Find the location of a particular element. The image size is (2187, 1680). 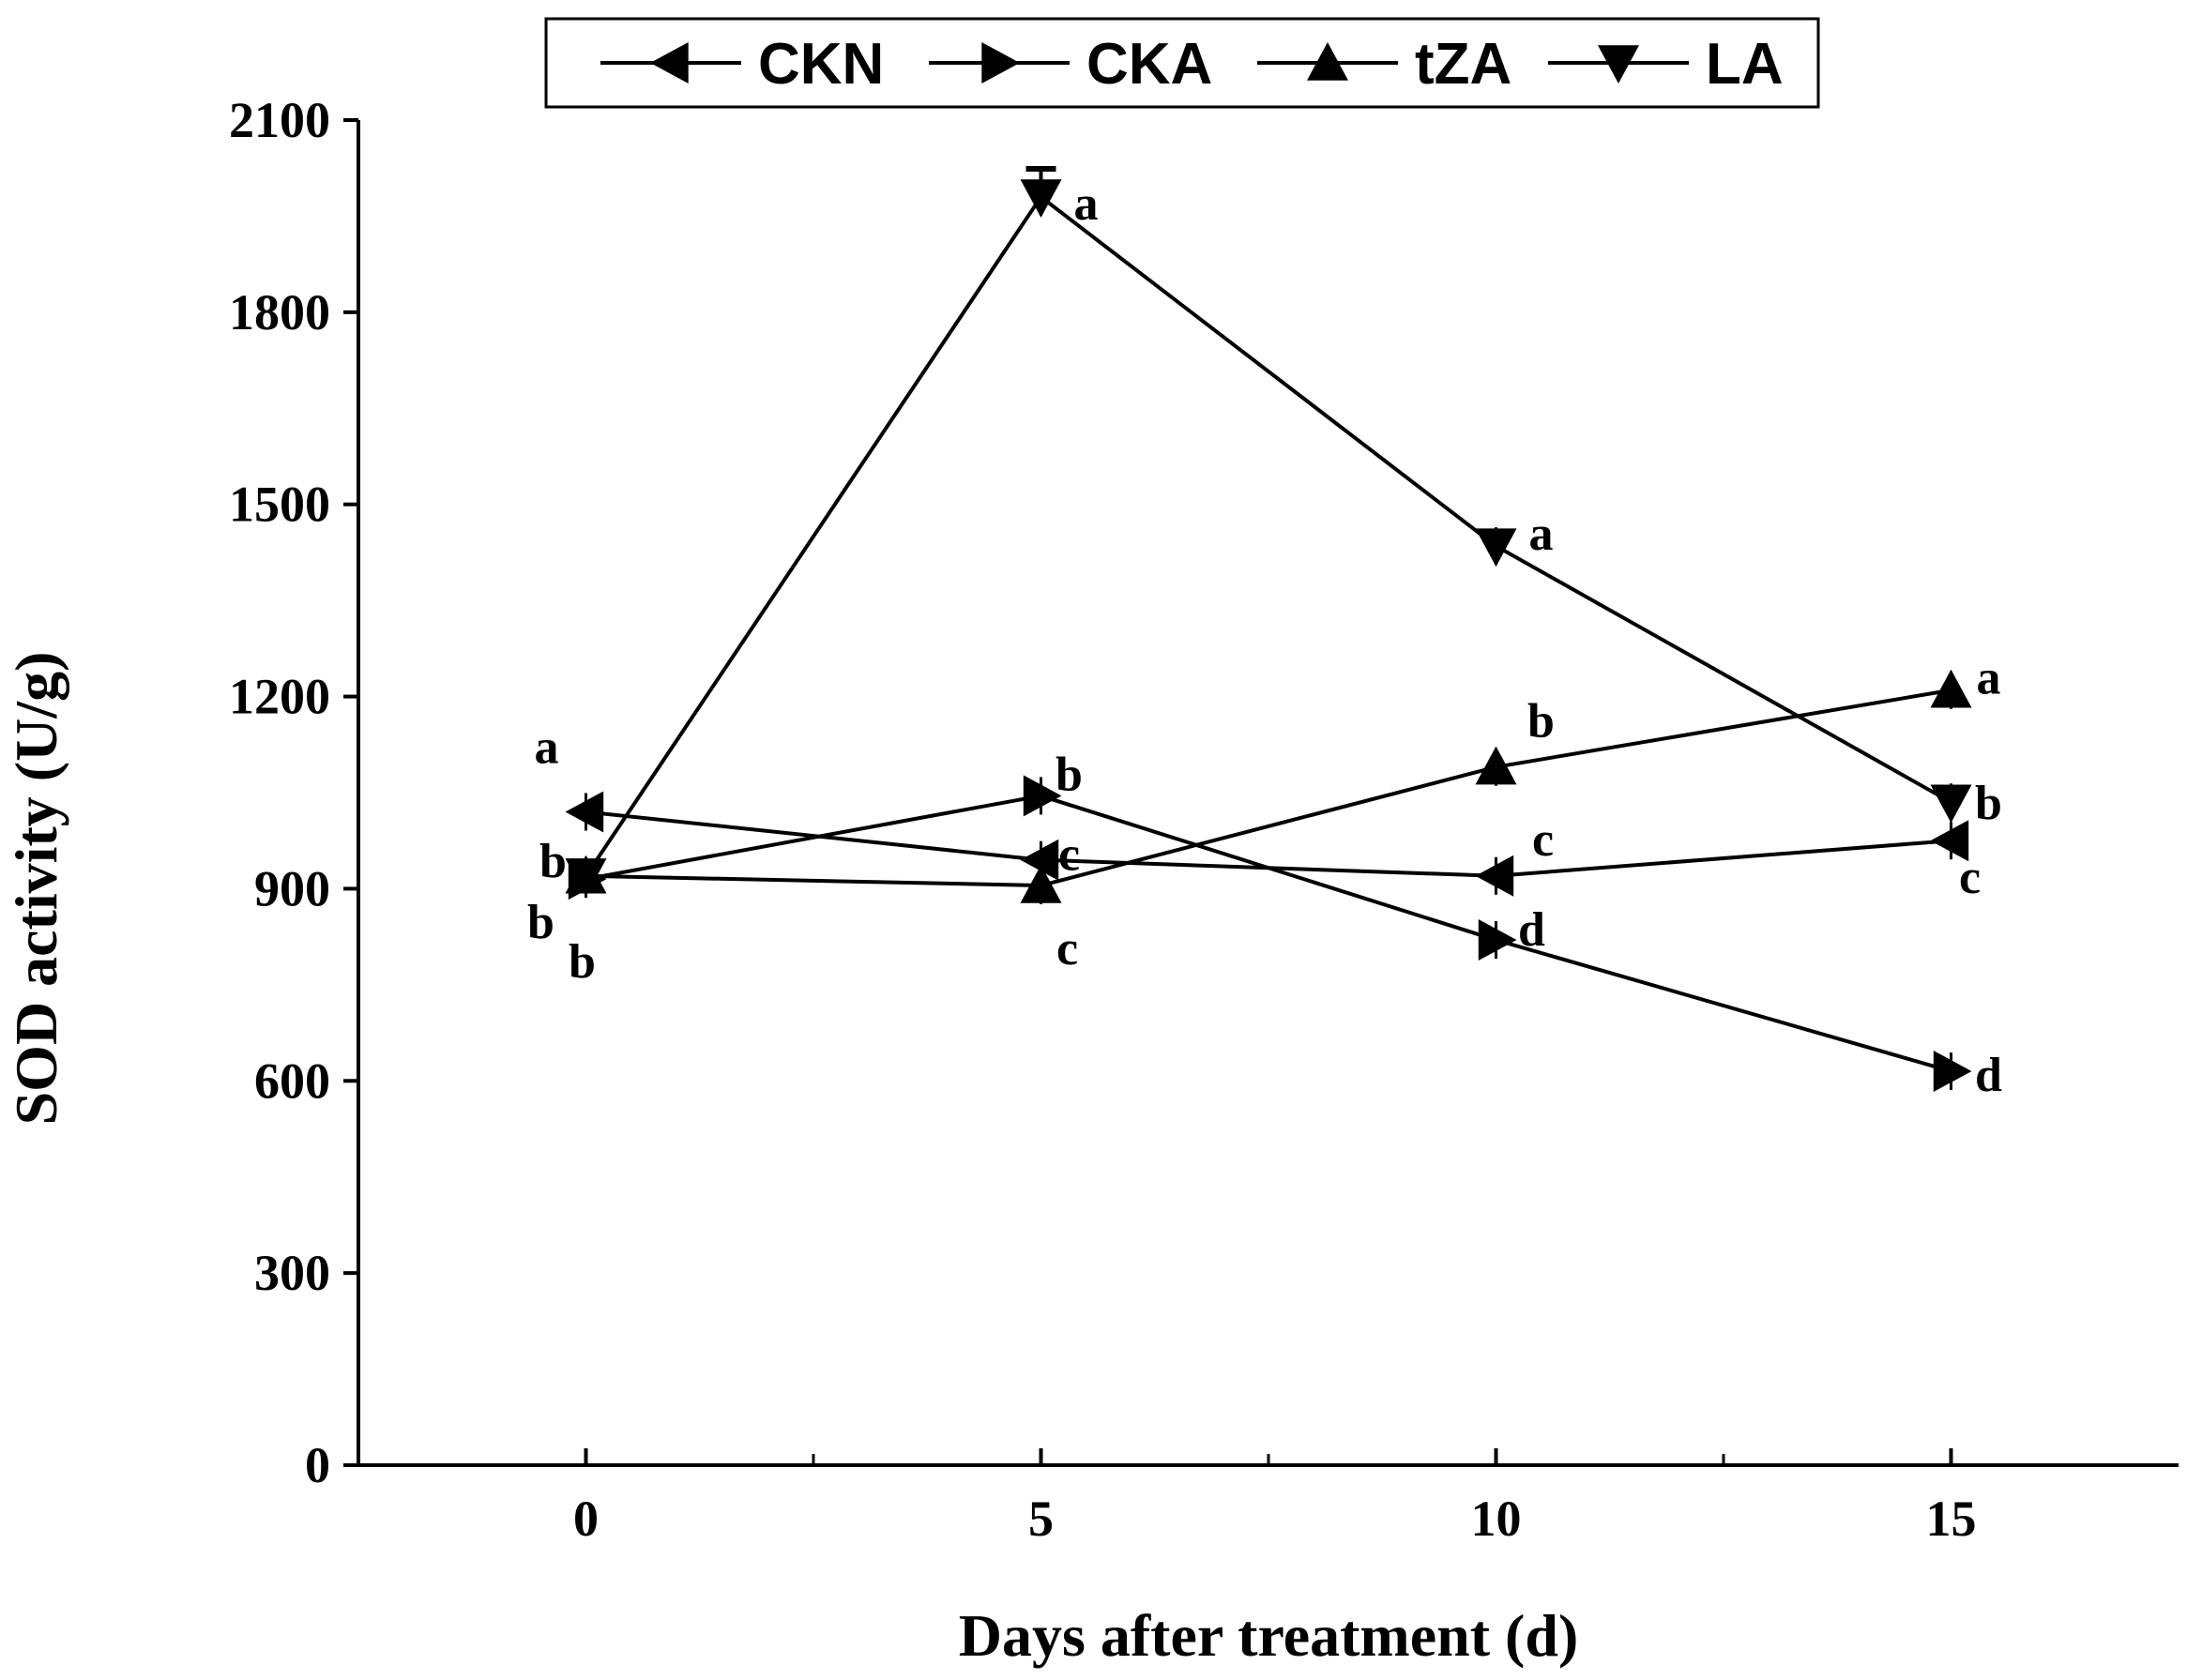

x-tick-label: 5 is located at coordinates (1041, 1519).